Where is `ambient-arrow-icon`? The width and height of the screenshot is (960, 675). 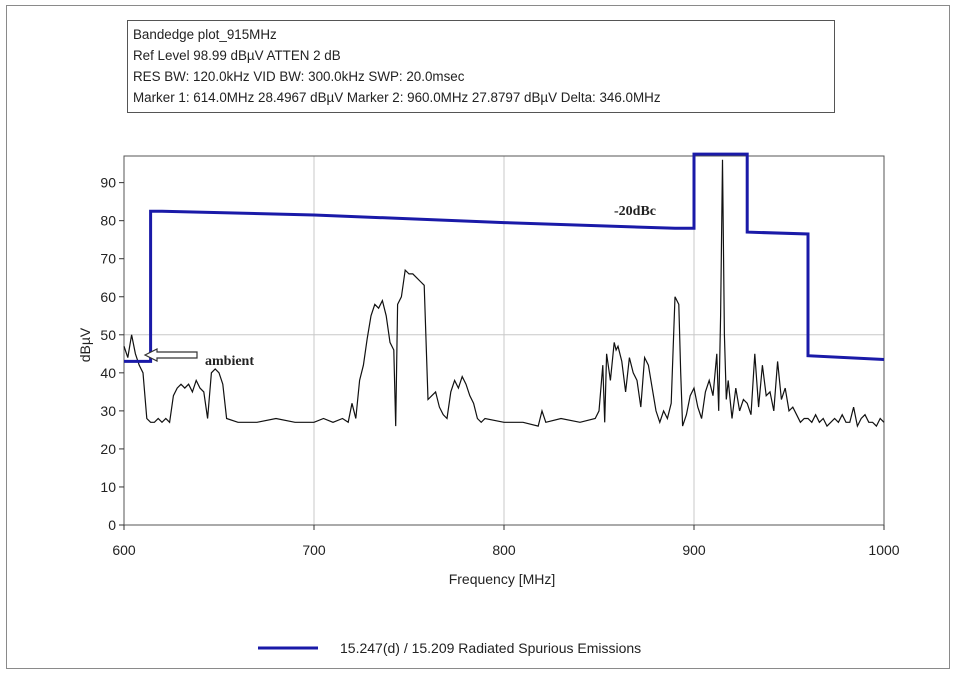
ambient-arrow-icon is located at coordinates (170, 355).